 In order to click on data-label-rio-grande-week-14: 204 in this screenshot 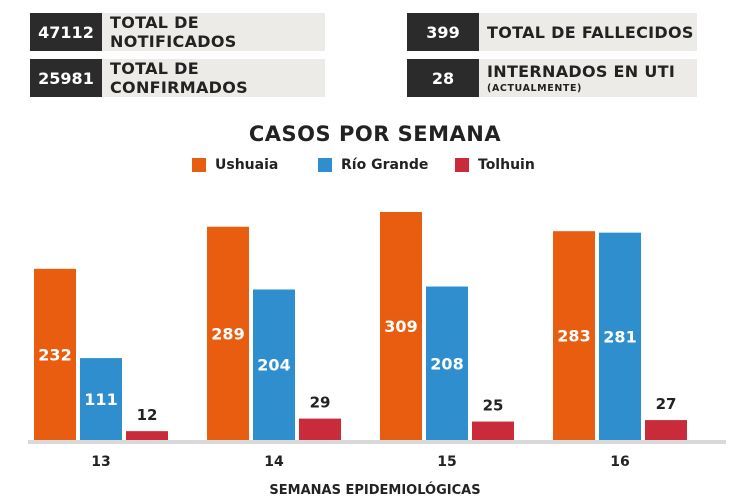, I will do `click(273, 365)`.